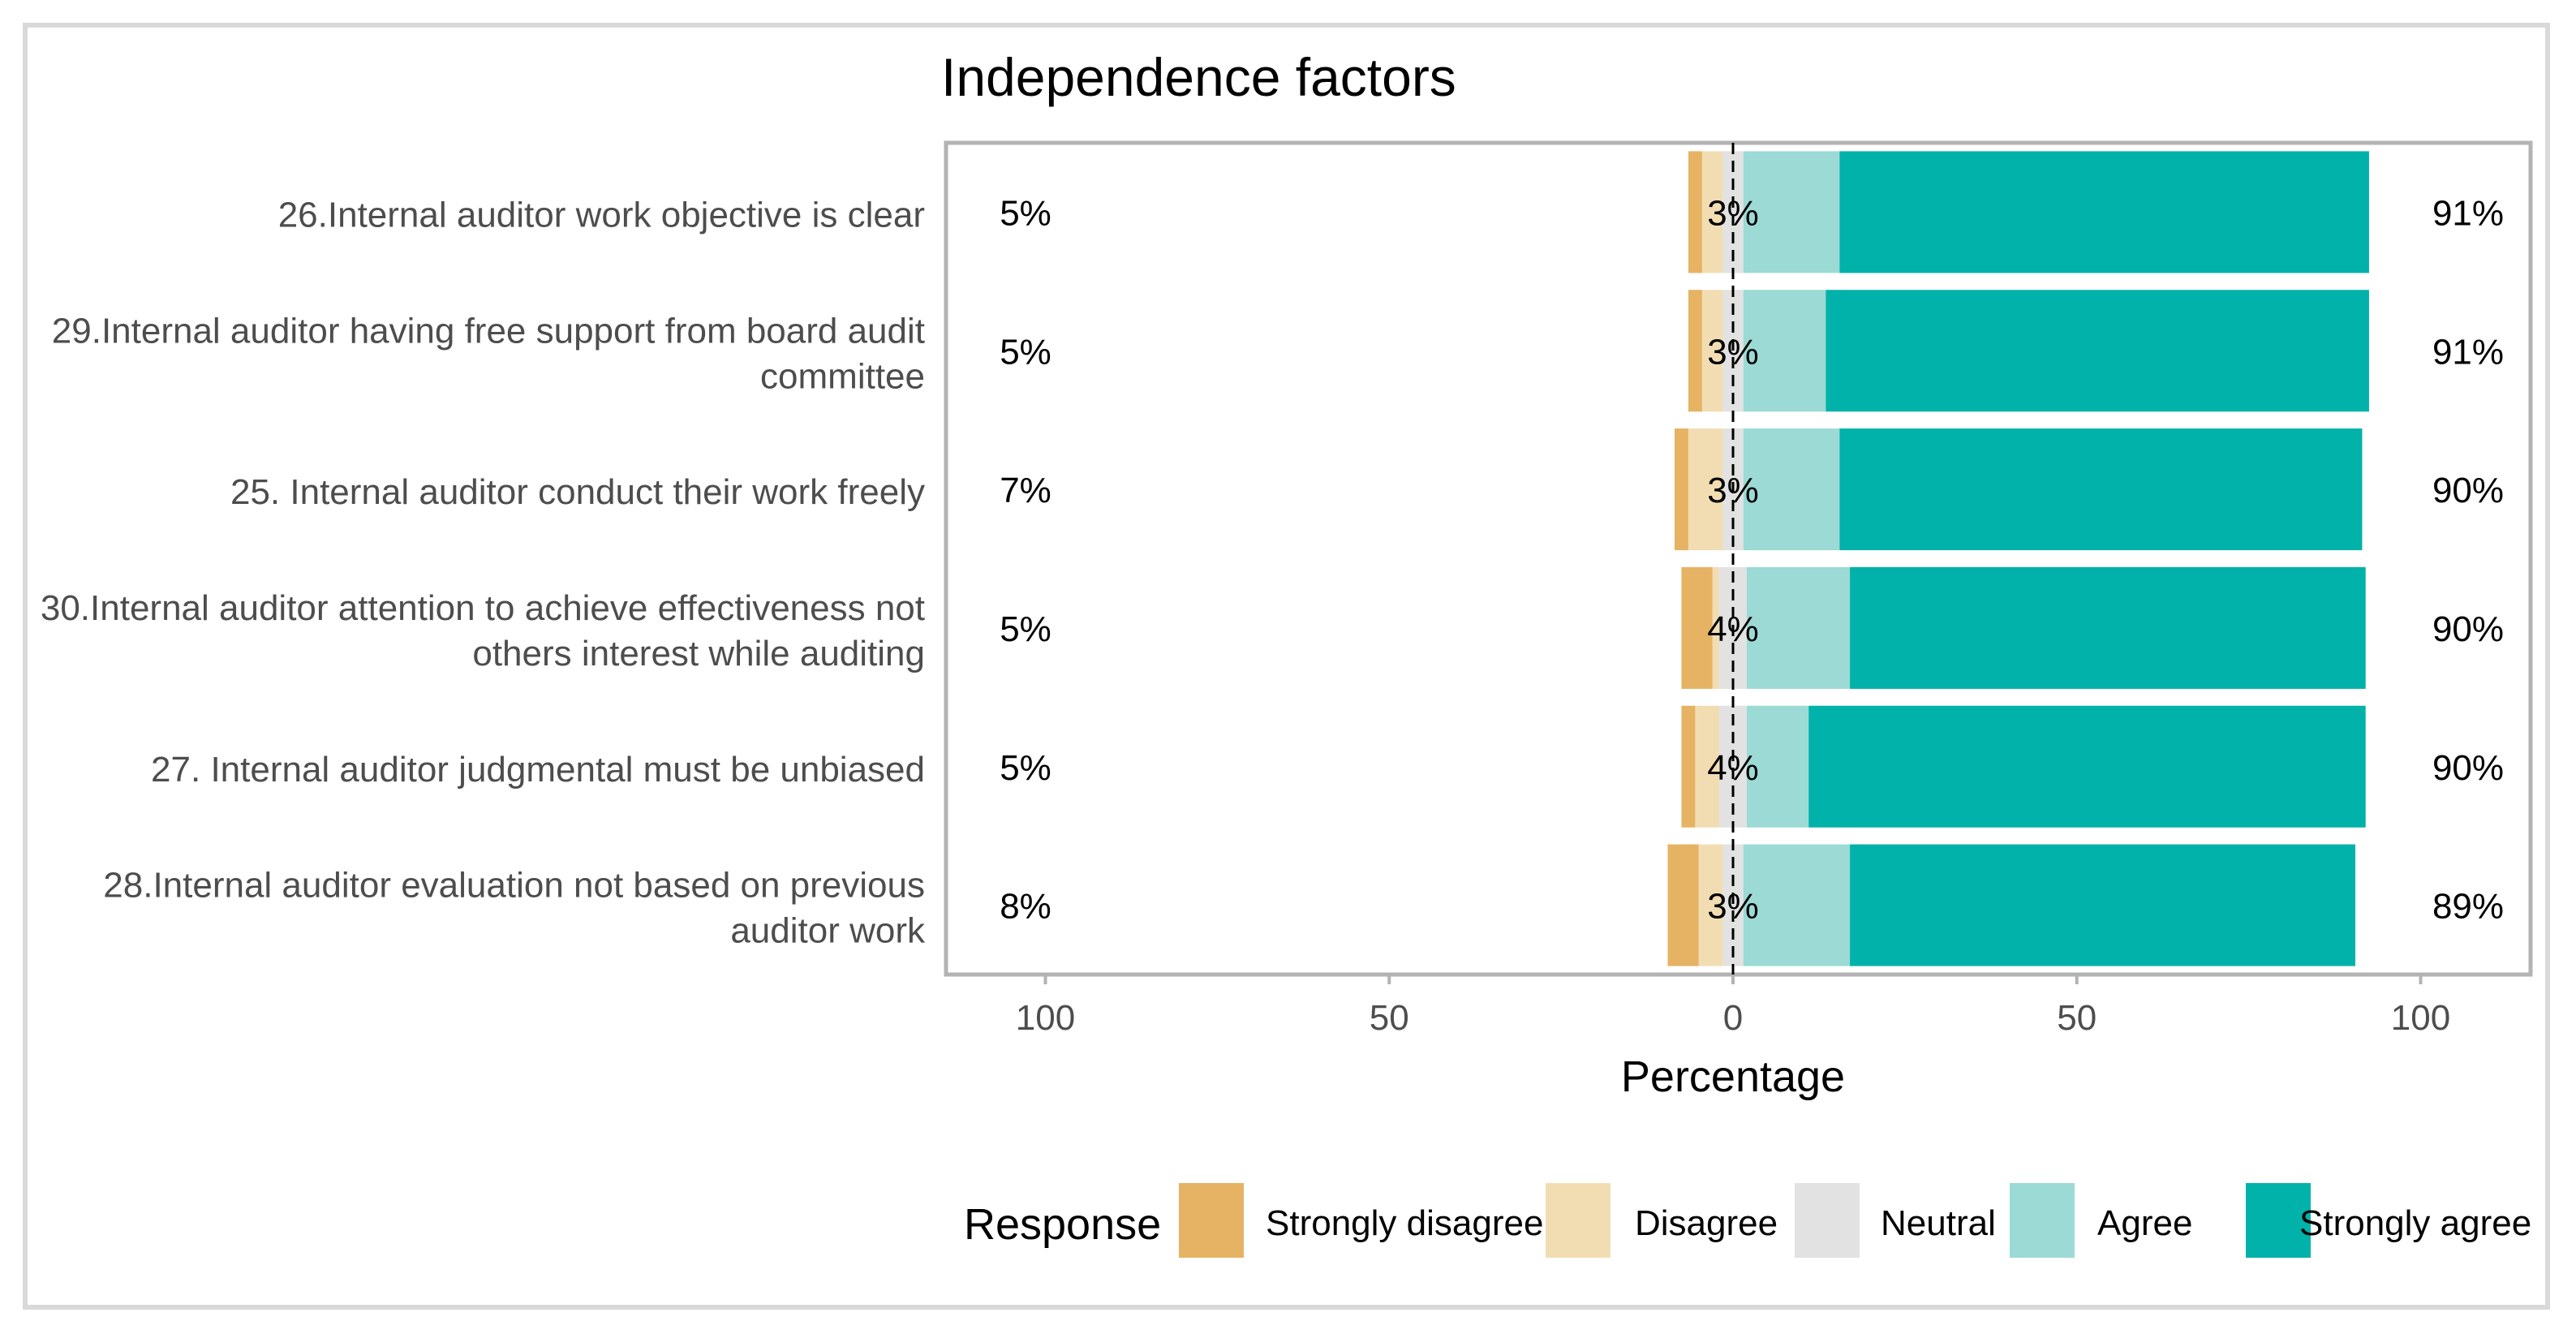  What do you see at coordinates (2415, 1223) in the screenshot?
I see `legend-label-strongly-agree: Strongly agree` at bounding box center [2415, 1223].